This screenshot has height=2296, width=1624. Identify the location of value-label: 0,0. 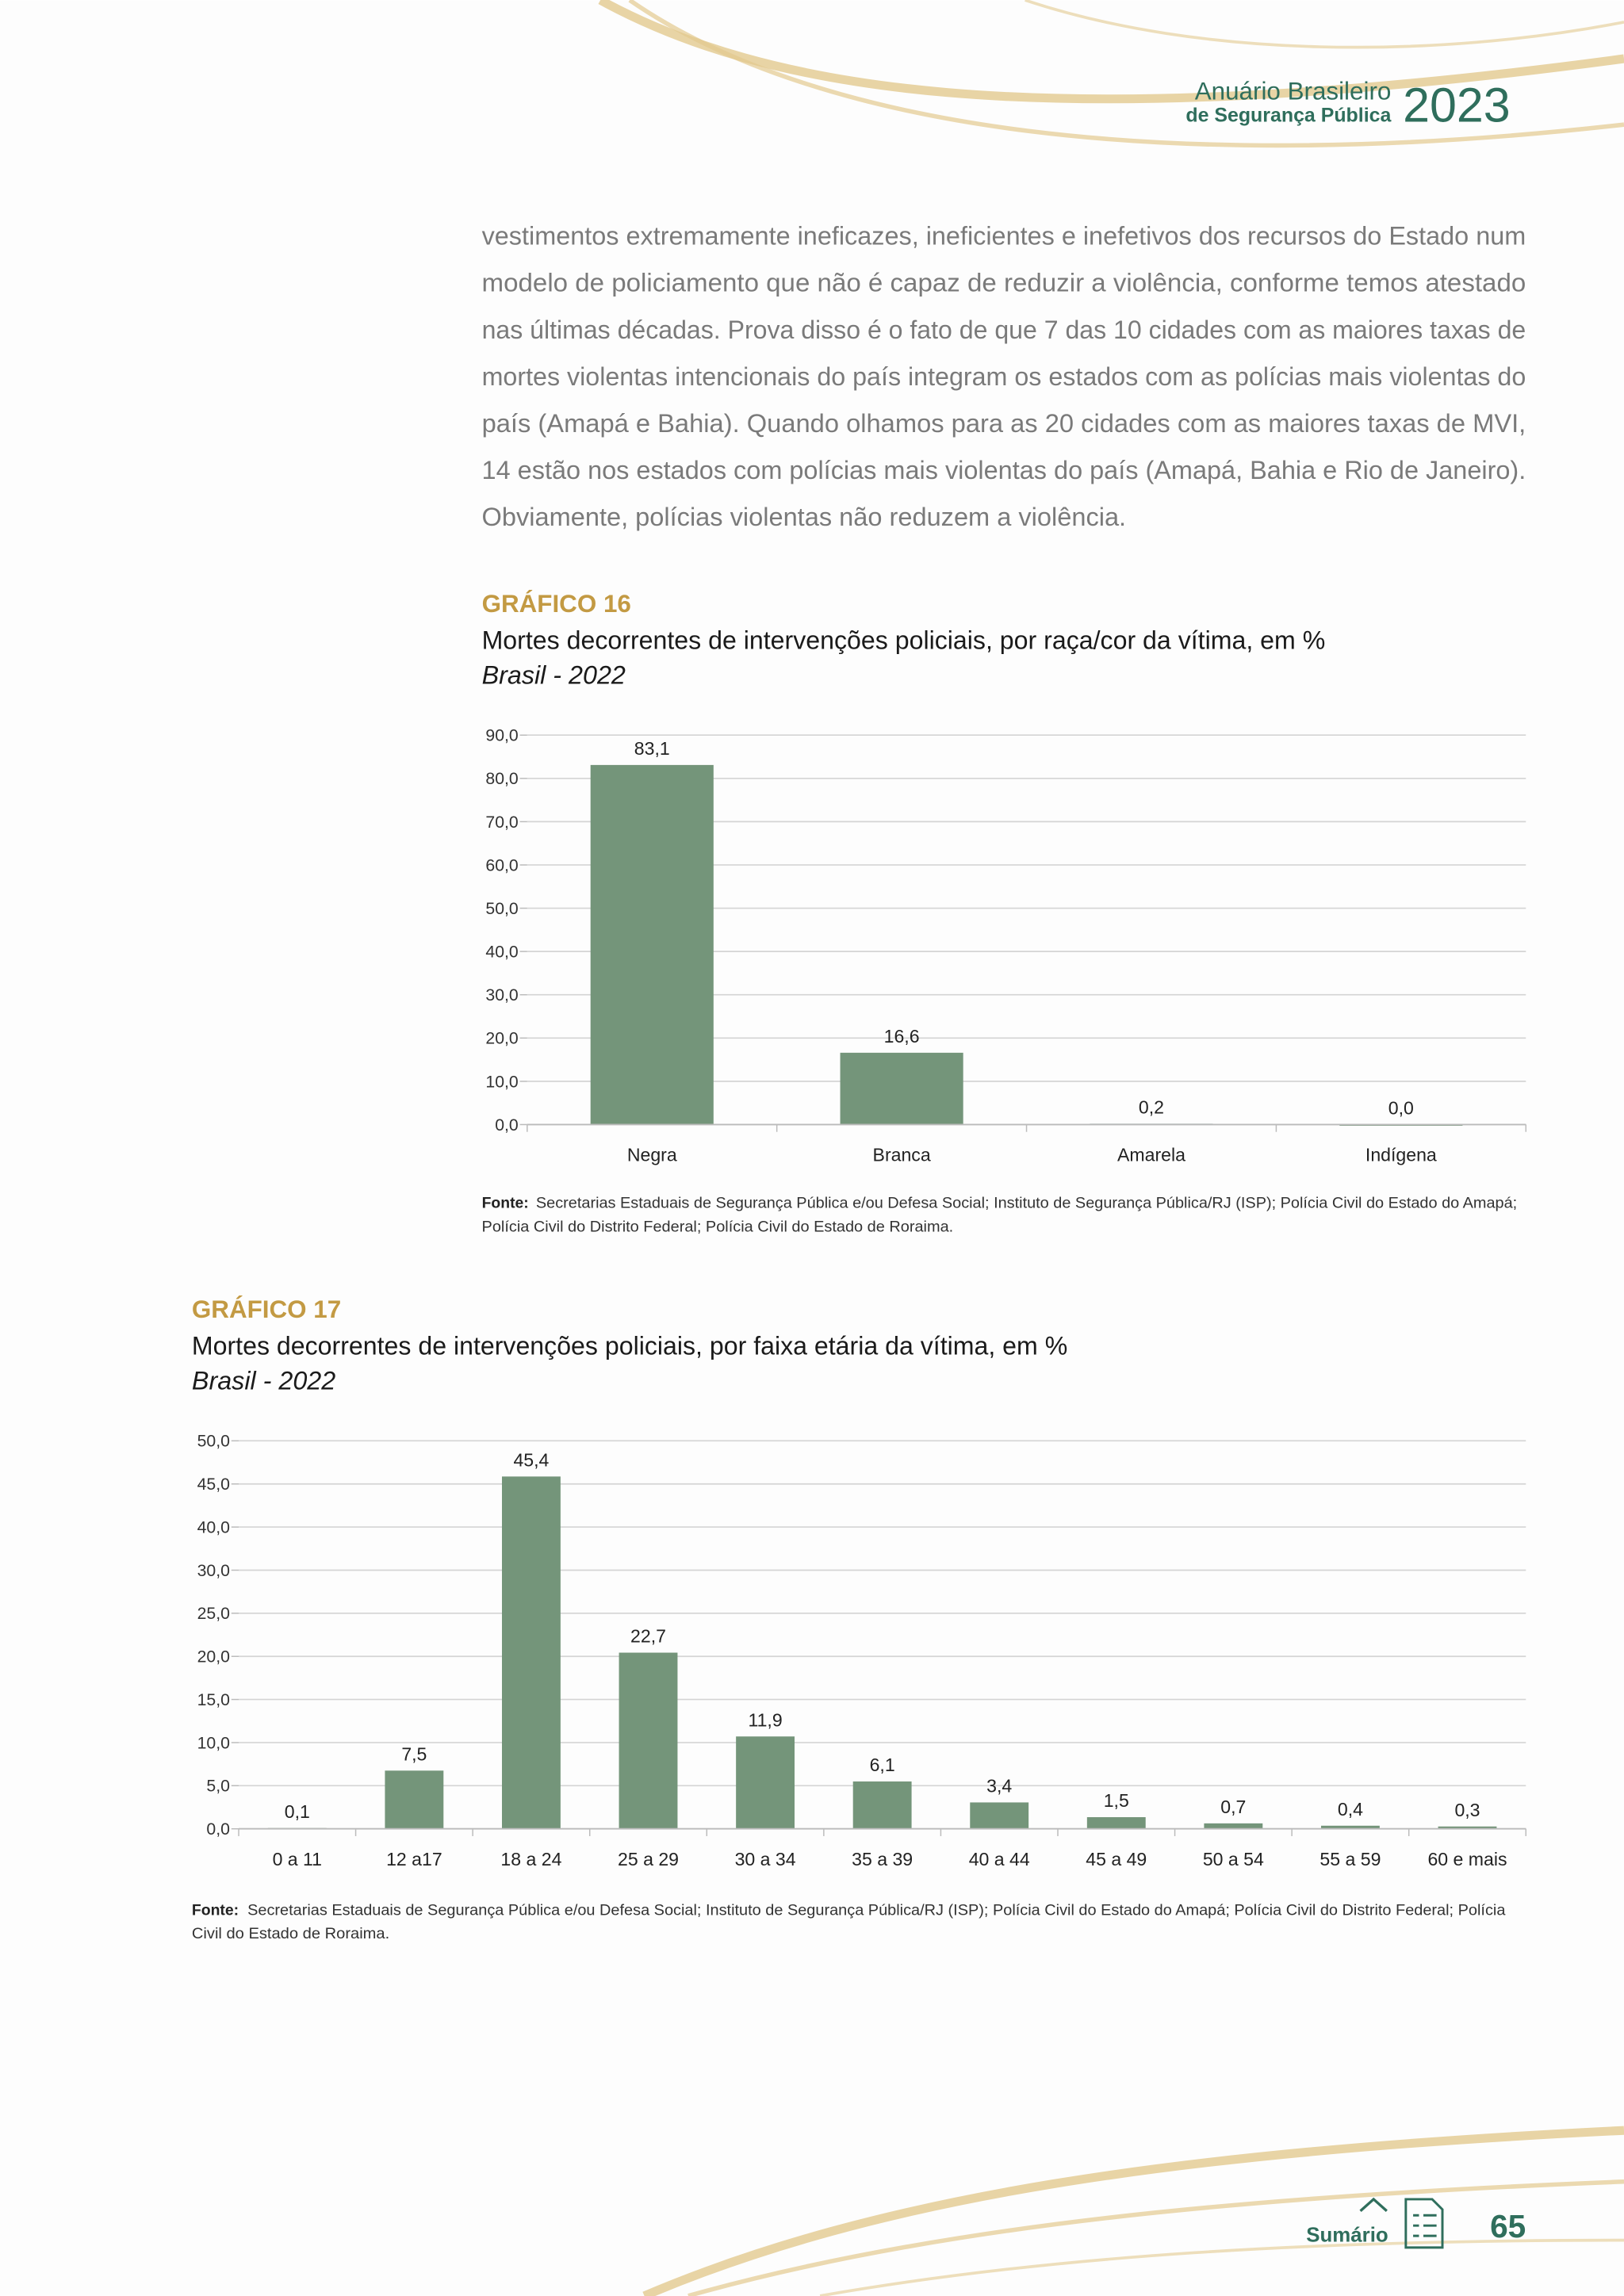
(1401, 1109).